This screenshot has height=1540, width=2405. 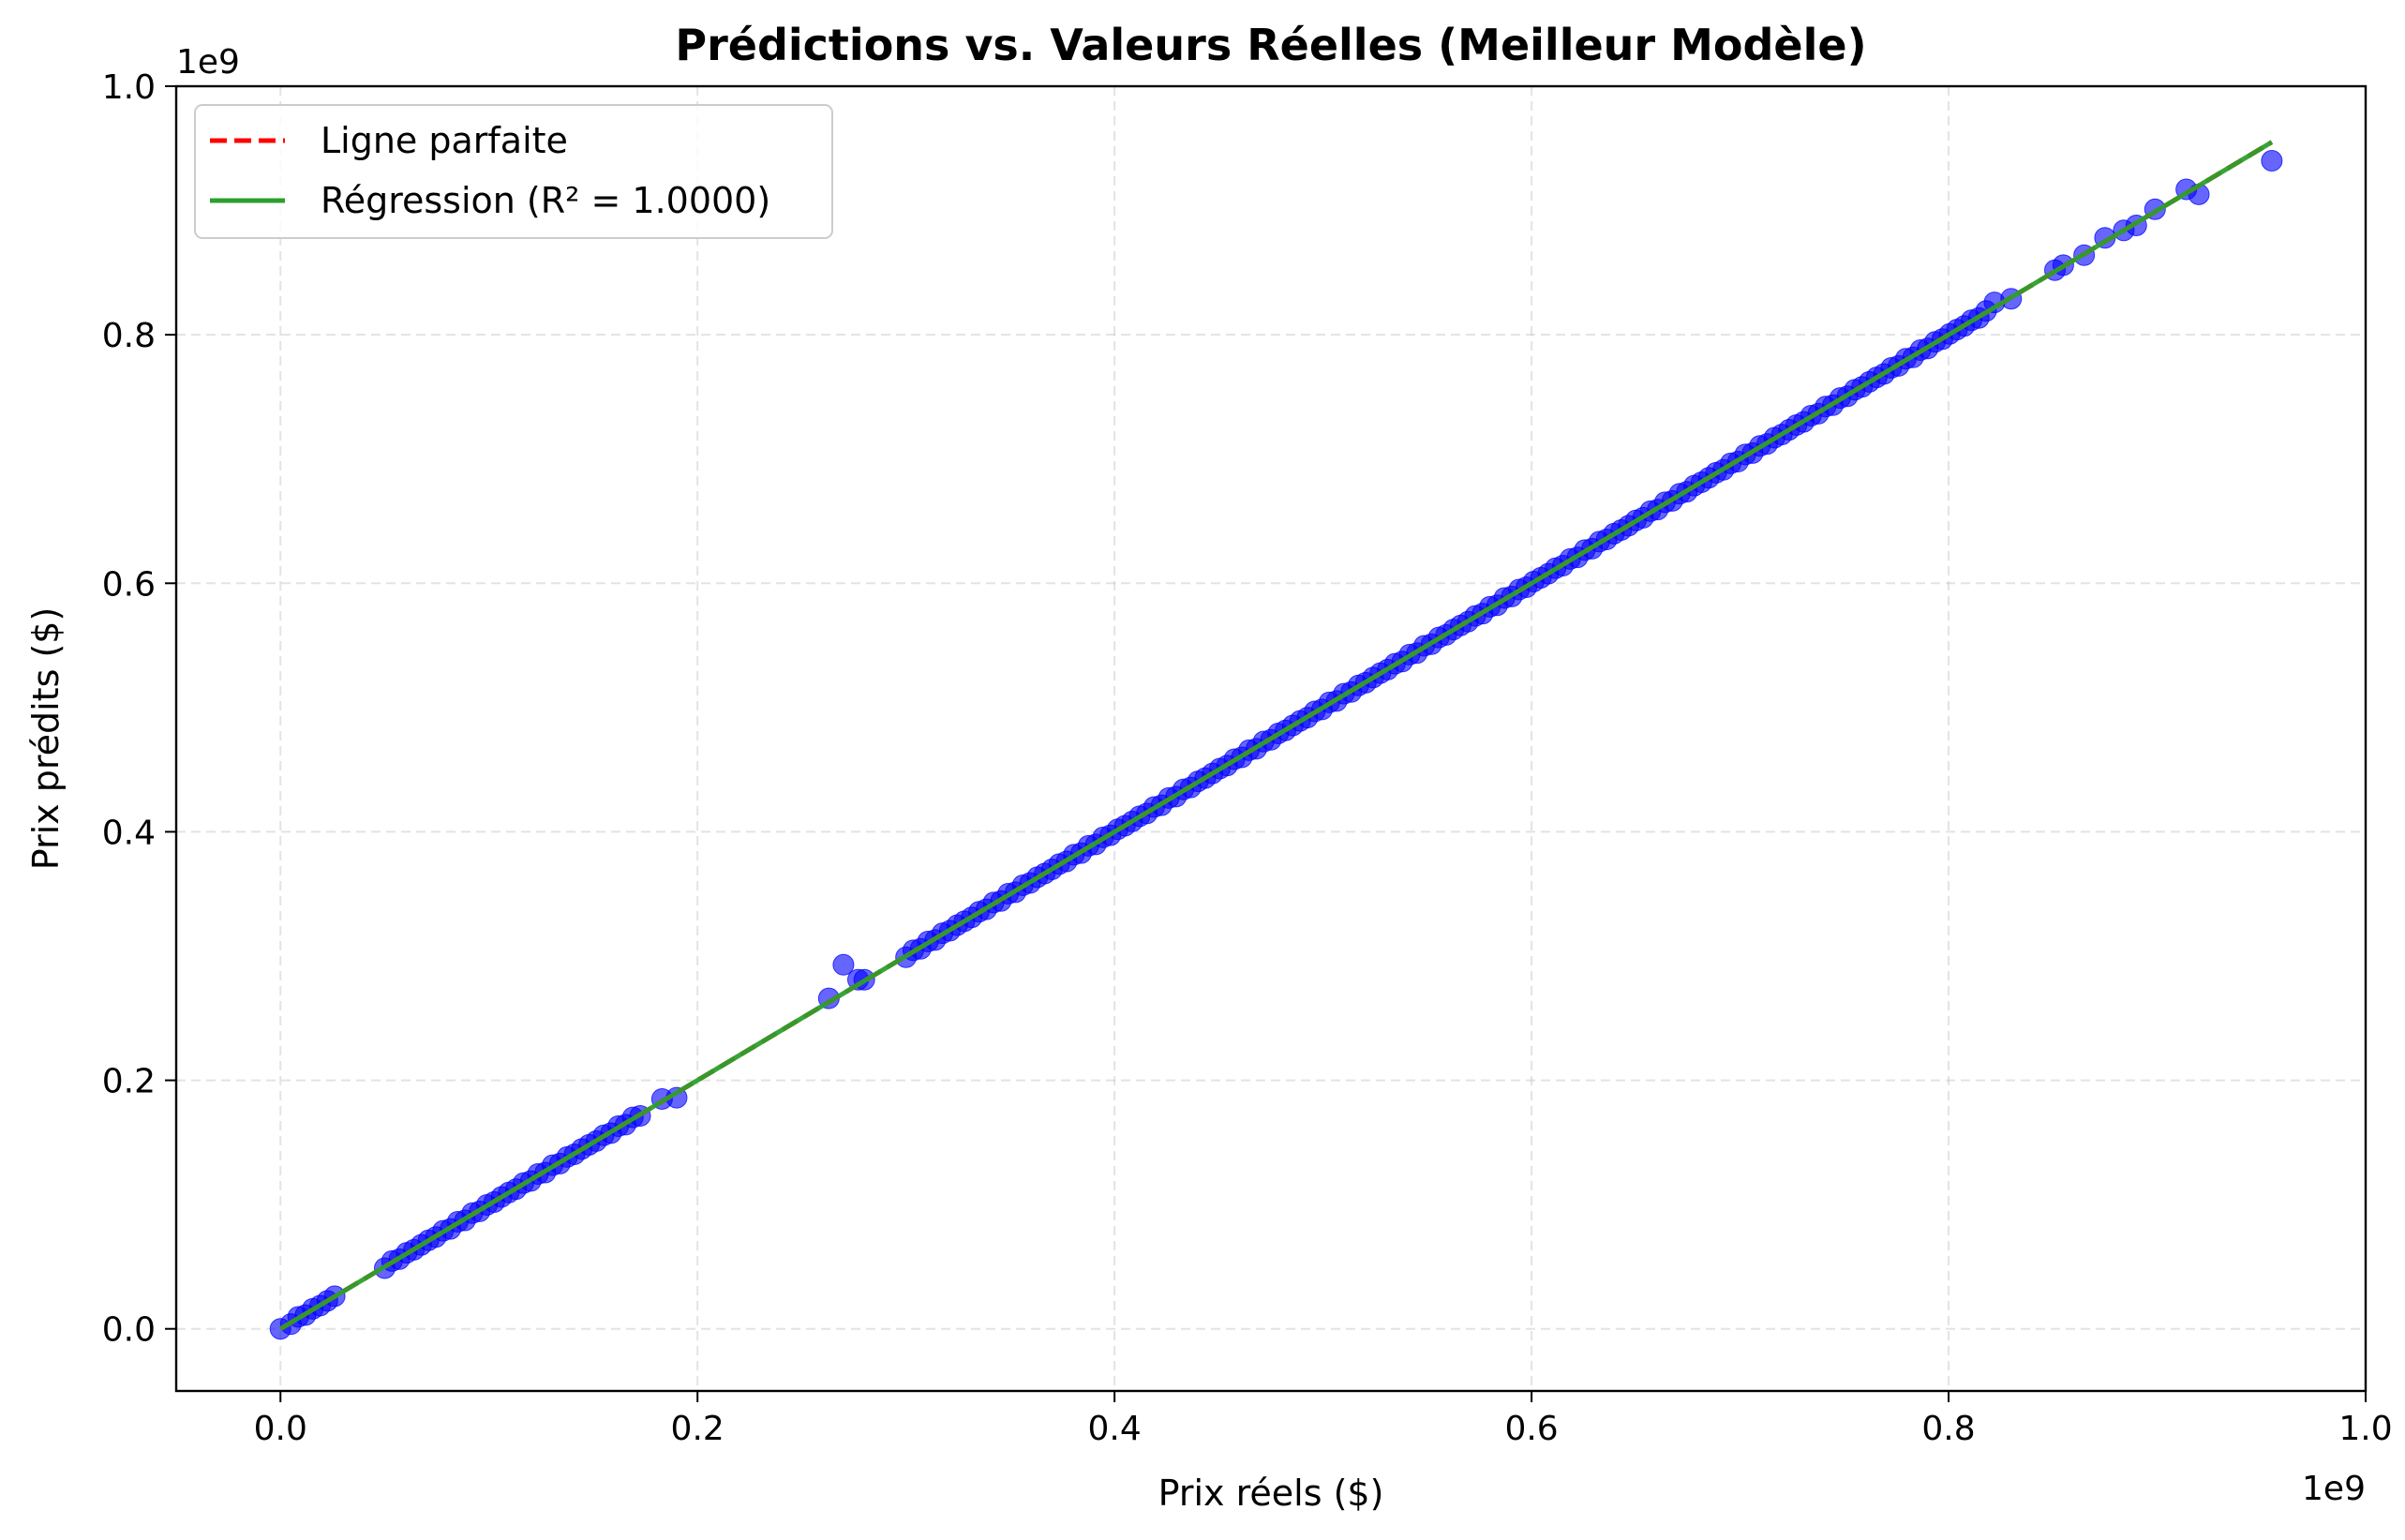 I want to click on legend: Ligne parfaite Régression (R² = 1.0000), so click(x=513, y=172).